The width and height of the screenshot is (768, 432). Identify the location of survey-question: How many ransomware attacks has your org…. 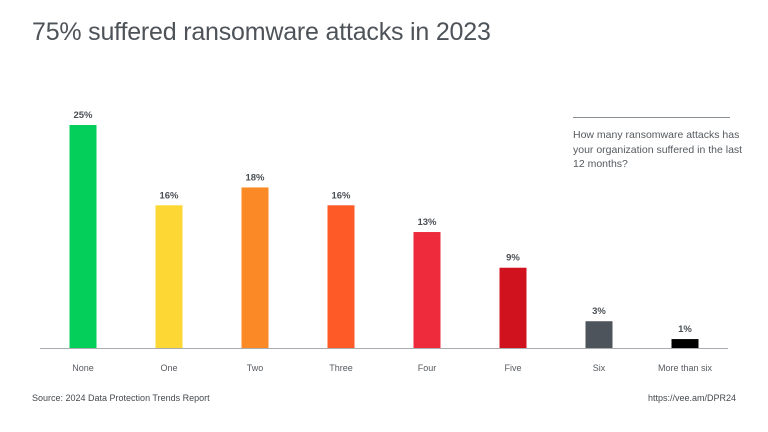
(658, 149).